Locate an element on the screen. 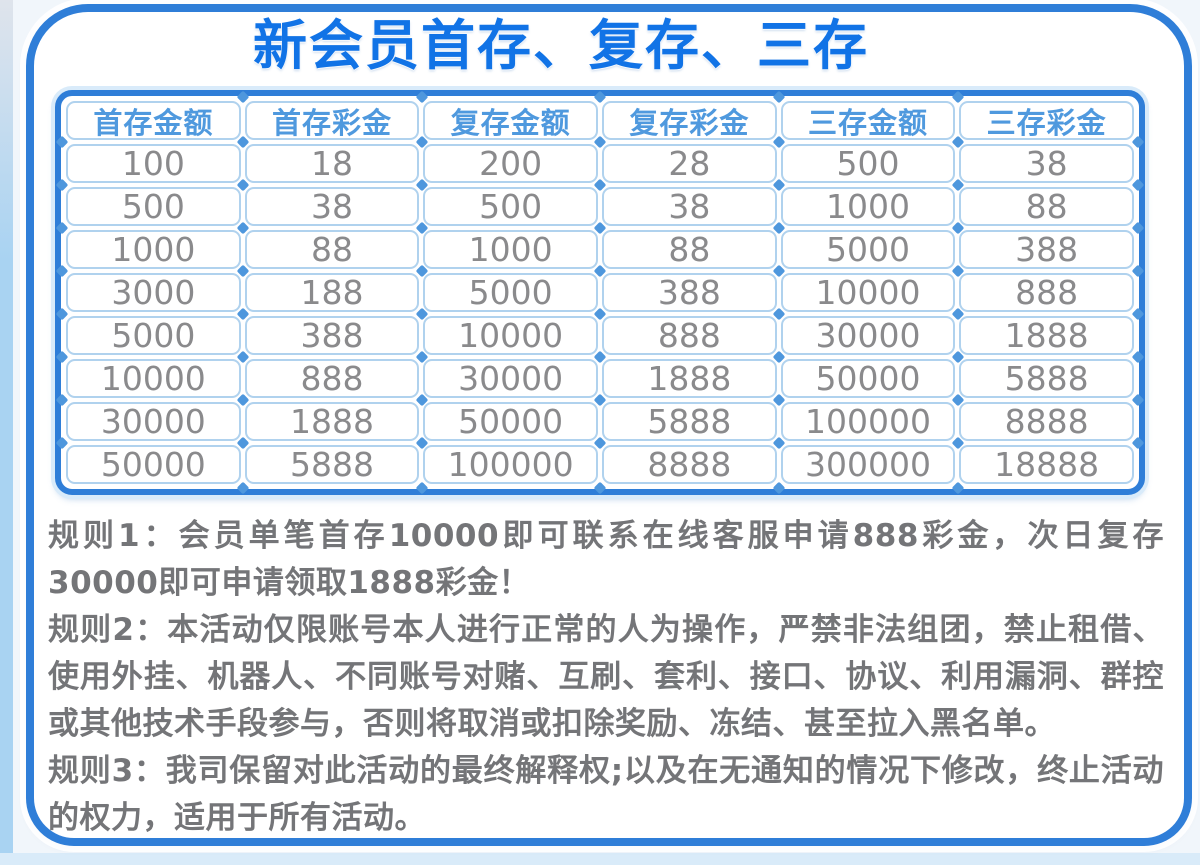 The height and width of the screenshot is (865, 1200). table-header-cell: 复存金额 is located at coordinates (510, 120).